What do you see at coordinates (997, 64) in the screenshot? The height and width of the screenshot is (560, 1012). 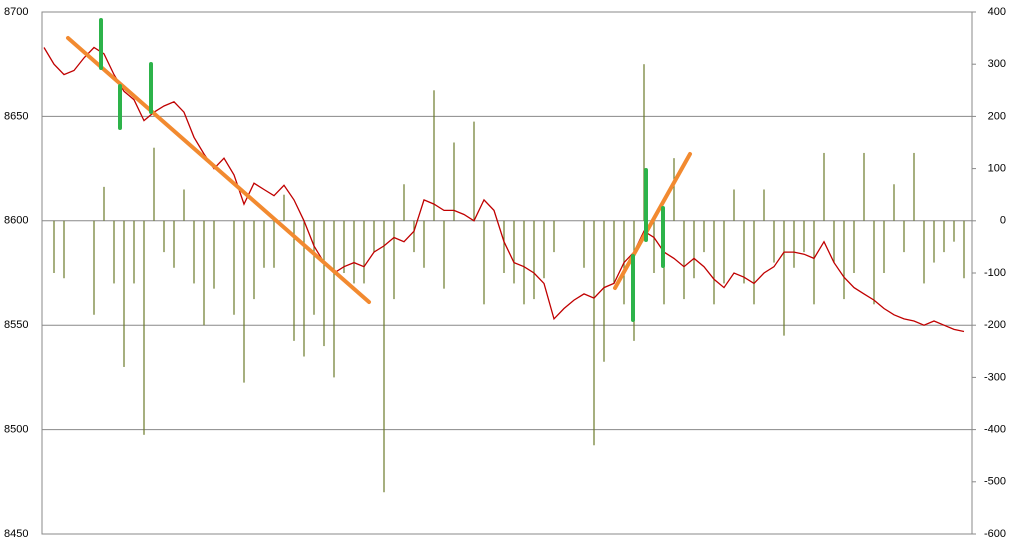 I see `y2-tick-label: 300` at bounding box center [997, 64].